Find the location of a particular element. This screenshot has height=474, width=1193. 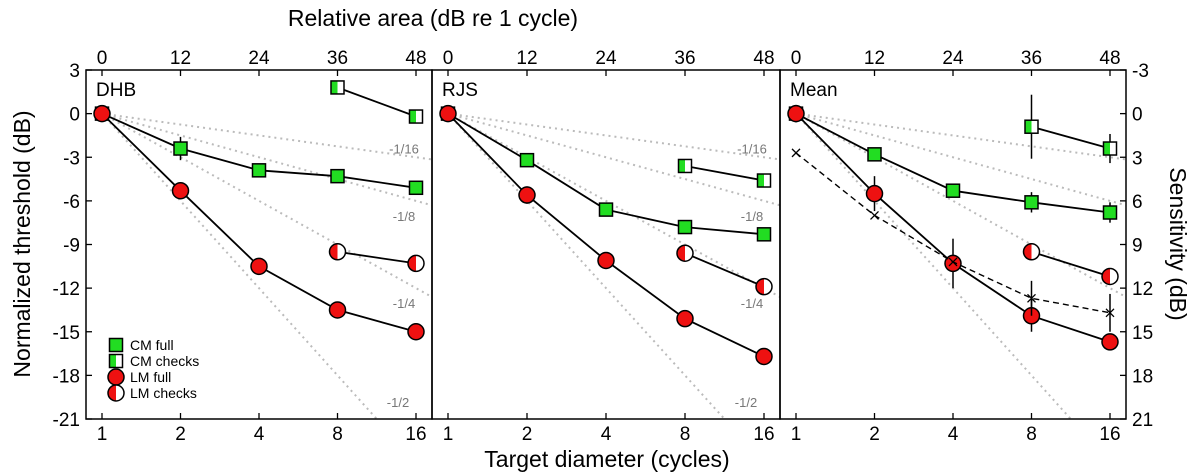

top-x-tick-label: 0 is located at coordinates (102, 58).